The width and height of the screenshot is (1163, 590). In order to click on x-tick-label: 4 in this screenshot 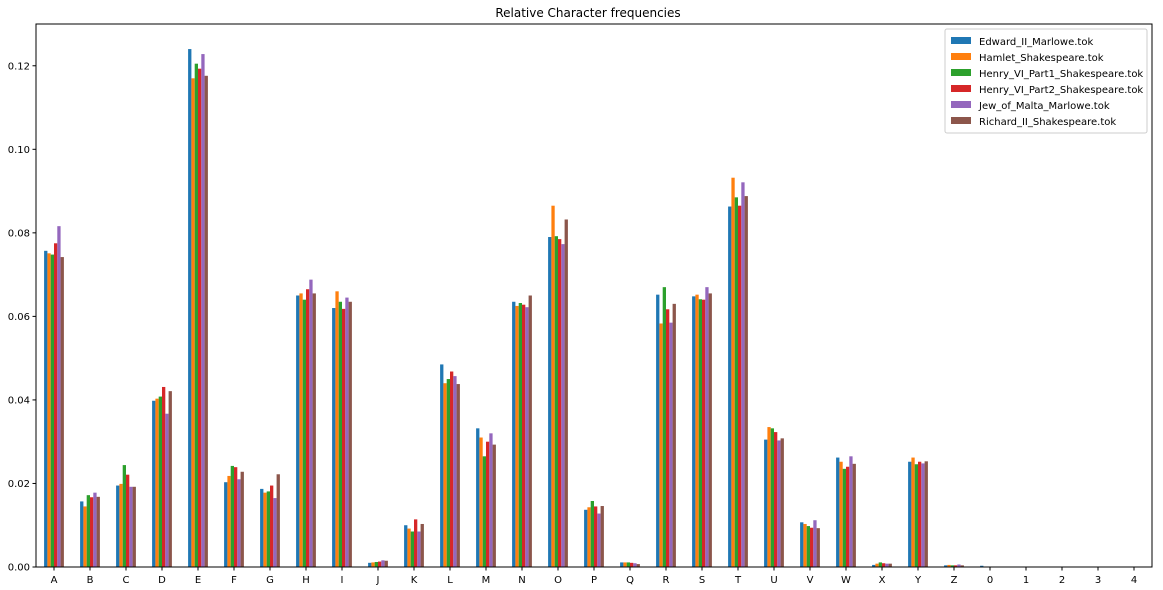, I will do `click(1134, 580)`.